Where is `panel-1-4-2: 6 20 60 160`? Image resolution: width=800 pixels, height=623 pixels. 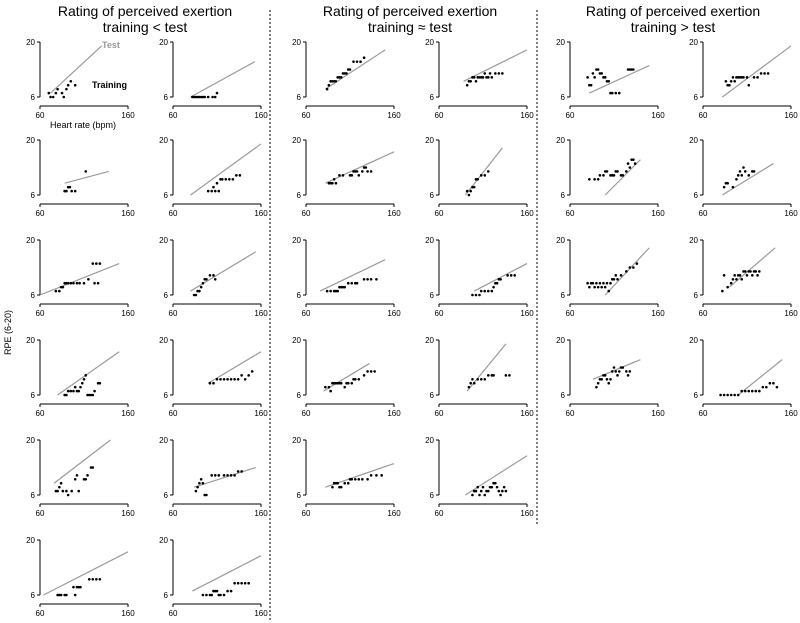 panel-1-4-2: 6 20 60 160 is located at coordinates (213, 377).